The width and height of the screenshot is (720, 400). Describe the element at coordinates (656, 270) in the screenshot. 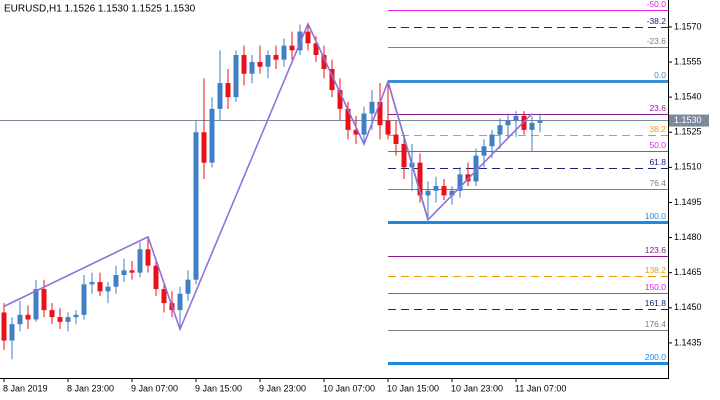

I see `fib-level-label: 138.2` at that location.